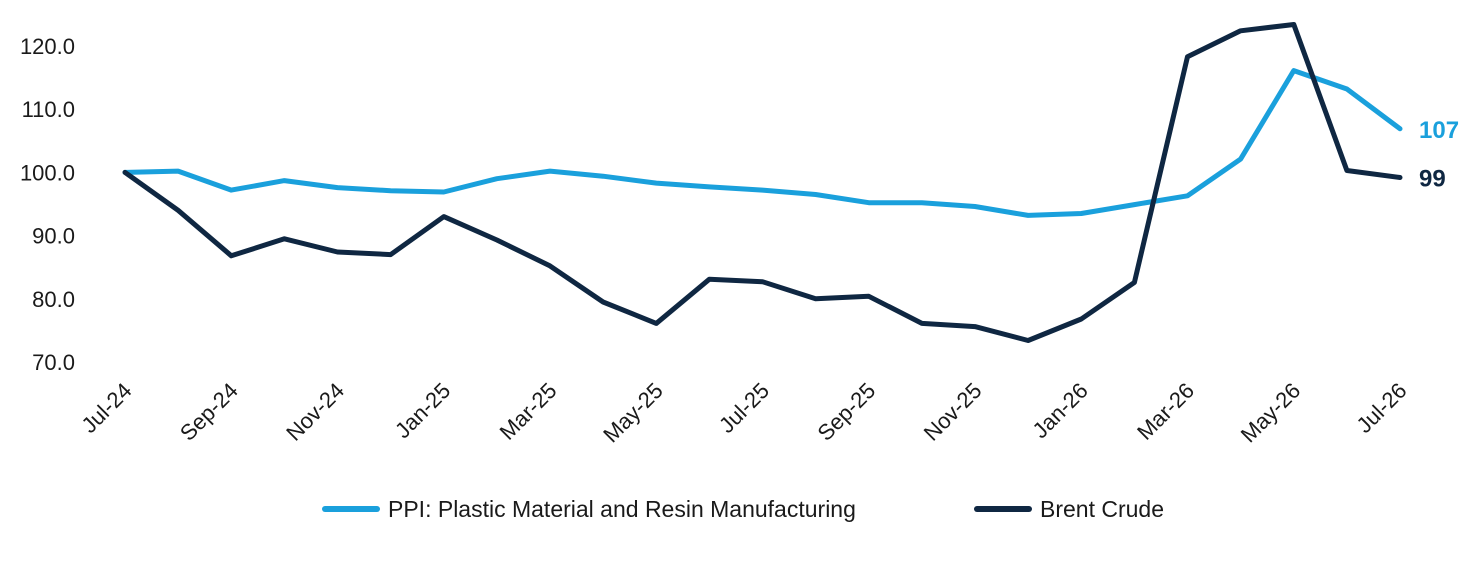  Describe the element at coordinates (528, 411) in the screenshot. I see `x-tick-label: Mar-25` at that location.